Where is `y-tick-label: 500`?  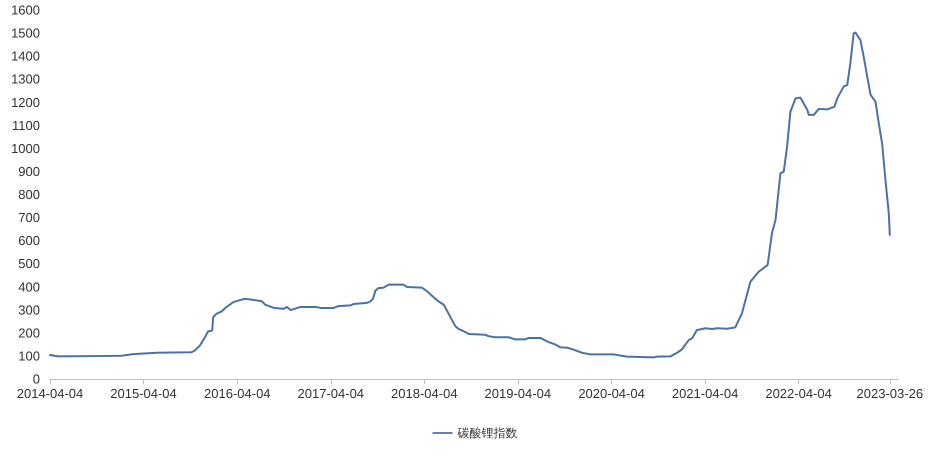 y-tick-label: 500 is located at coordinates (29, 264).